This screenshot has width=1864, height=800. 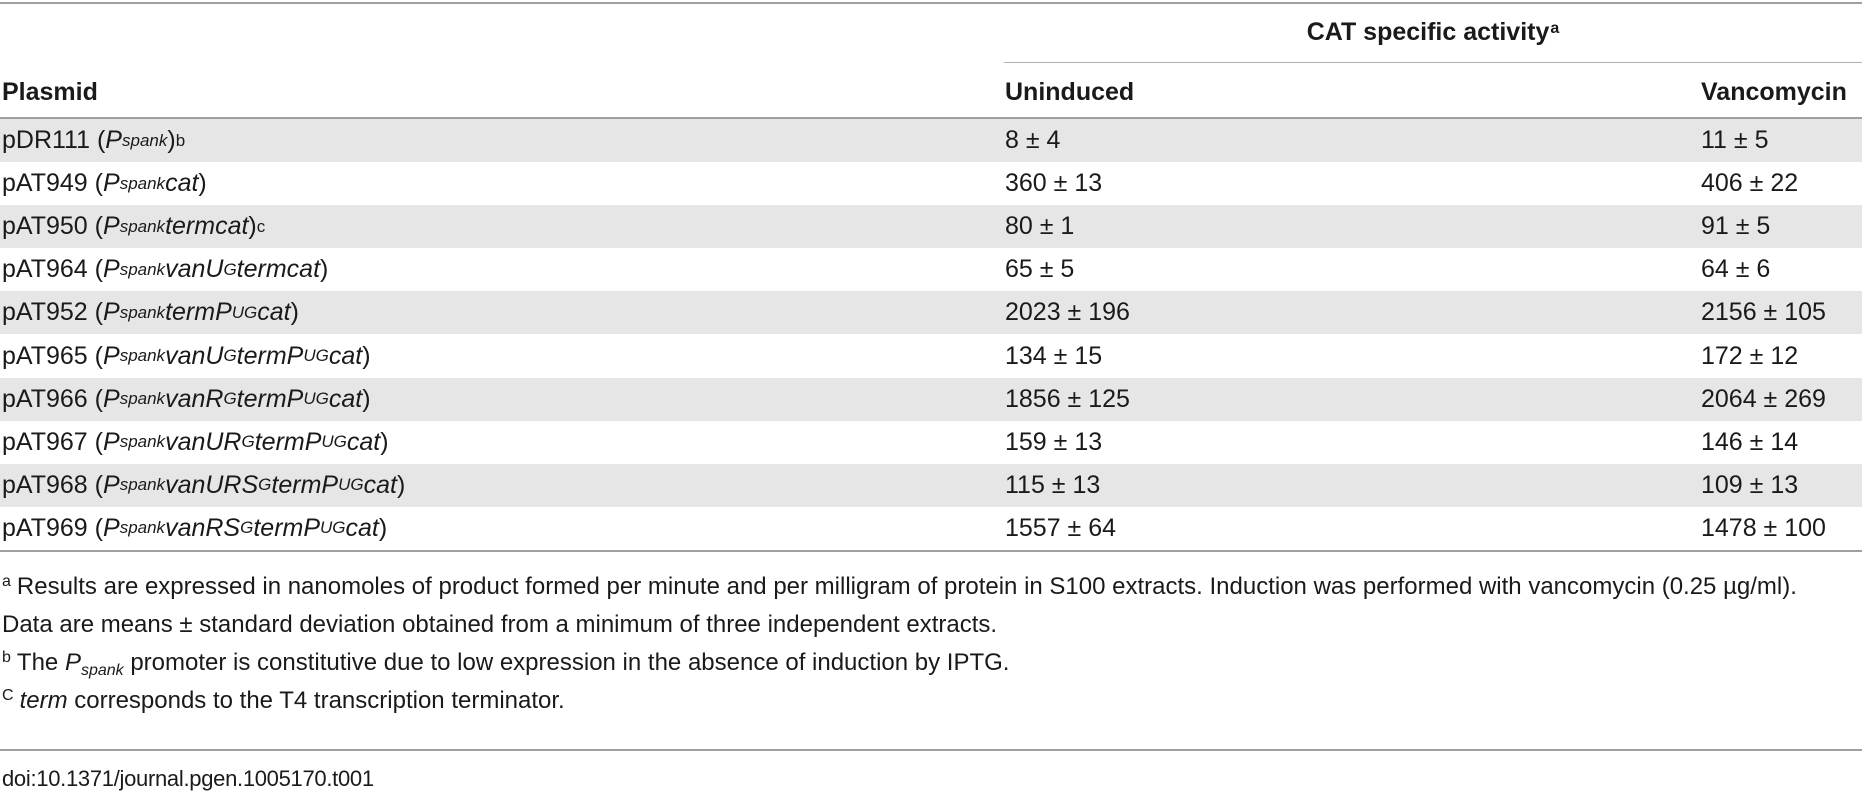 I want to click on plasmid-name: pAT952, so click(x=45, y=312).